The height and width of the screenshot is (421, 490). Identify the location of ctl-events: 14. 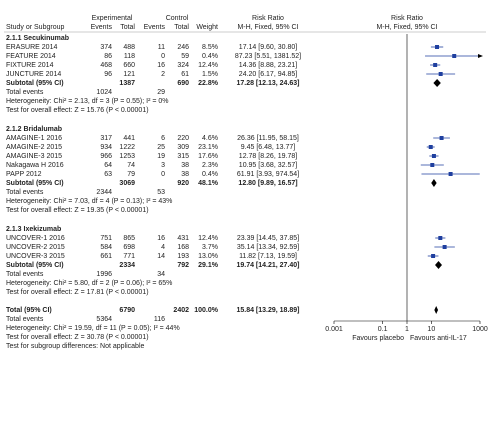
(161, 256).